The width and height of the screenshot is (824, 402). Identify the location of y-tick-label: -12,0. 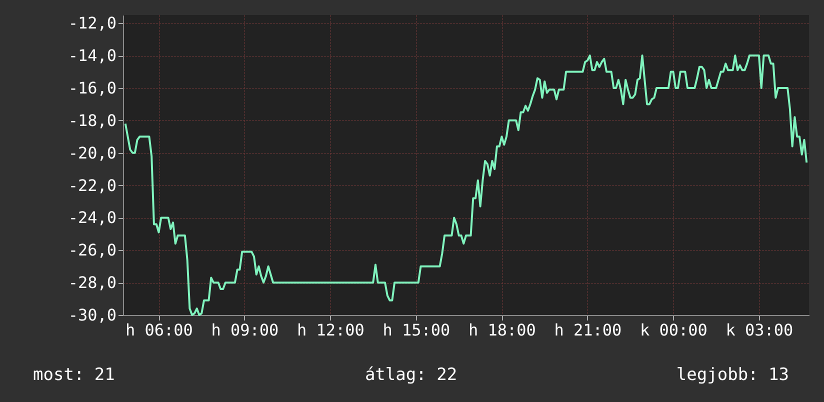
(92, 23).